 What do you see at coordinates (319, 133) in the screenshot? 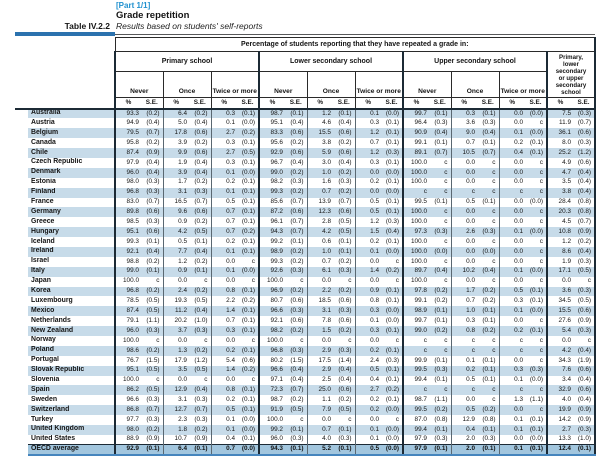
I see `data-cell: 15.5` at bounding box center [319, 133].